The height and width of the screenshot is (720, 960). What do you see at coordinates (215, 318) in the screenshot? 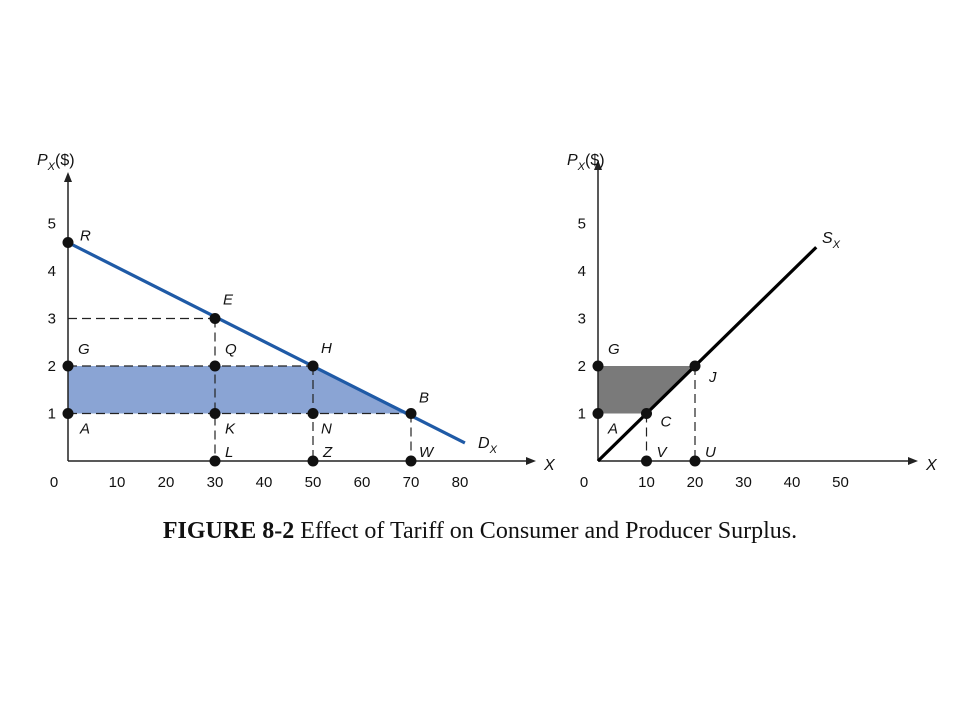
I see `point-e` at bounding box center [215, 318].